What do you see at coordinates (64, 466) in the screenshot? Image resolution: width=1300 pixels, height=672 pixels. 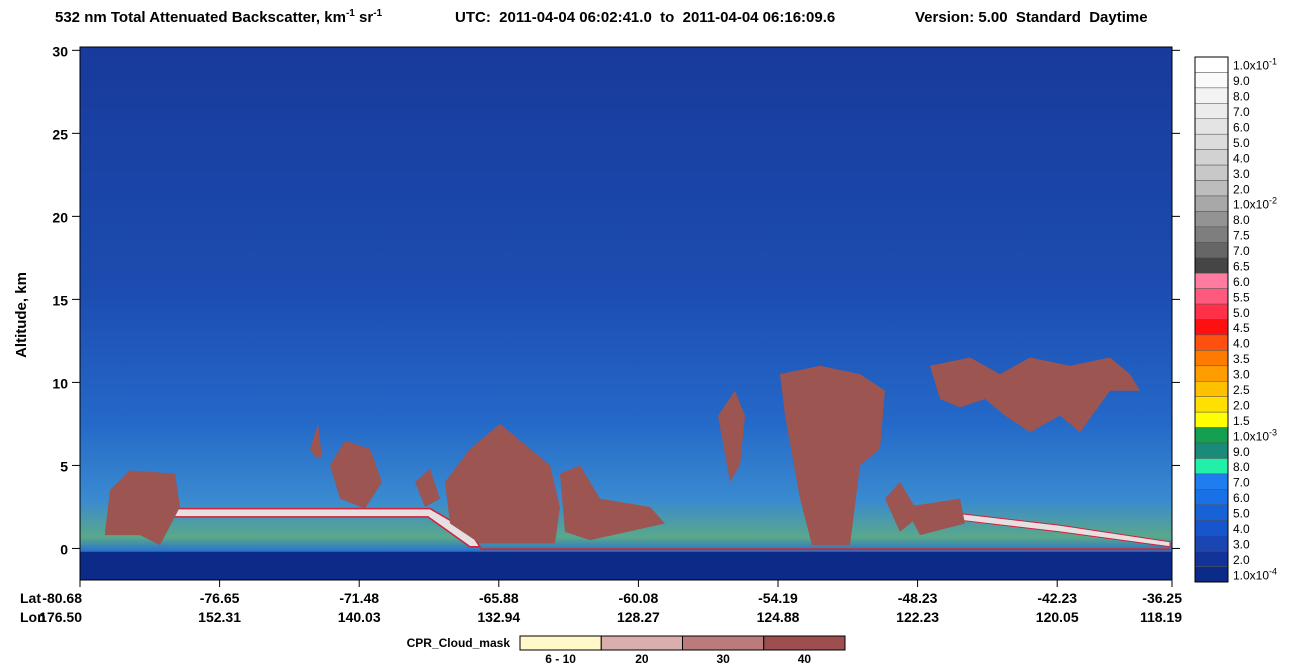 I see `y-tick-label: 5` at bounding box center [64, 466].